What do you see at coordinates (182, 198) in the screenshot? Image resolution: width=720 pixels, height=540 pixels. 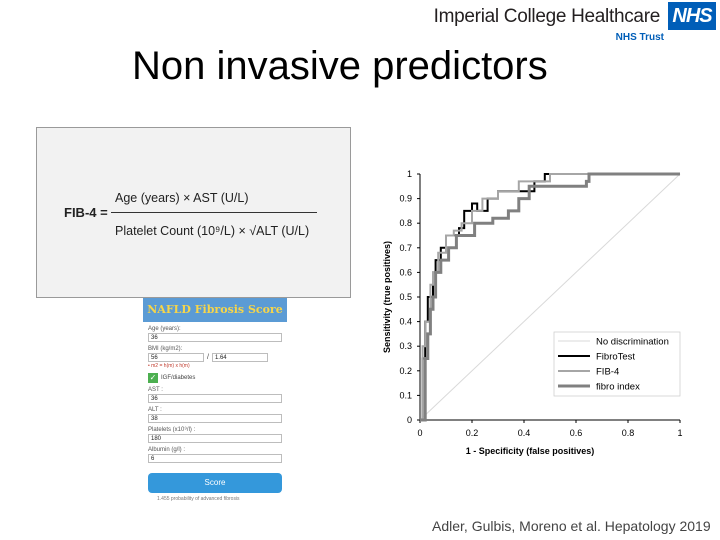 I see `fib4-numerator: Age (years) × AST (U/L)` at bounding box center [182, 198].